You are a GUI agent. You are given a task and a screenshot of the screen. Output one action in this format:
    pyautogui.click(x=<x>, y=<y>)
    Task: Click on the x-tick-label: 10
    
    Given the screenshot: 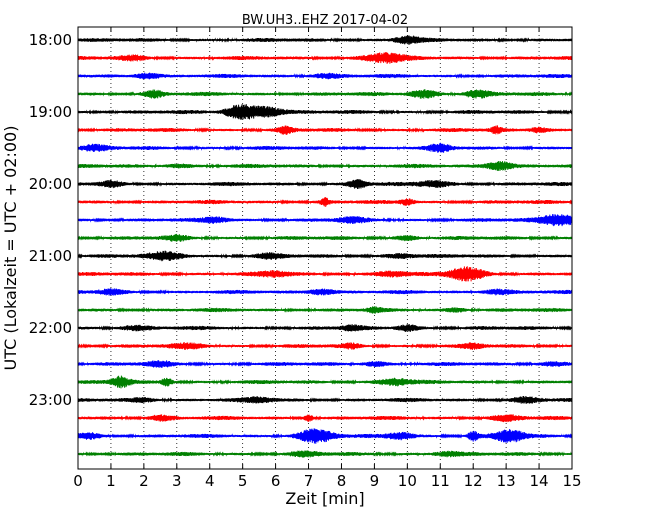 What is the action you would take?
    pyautogui.click(x=407, y=481)
    